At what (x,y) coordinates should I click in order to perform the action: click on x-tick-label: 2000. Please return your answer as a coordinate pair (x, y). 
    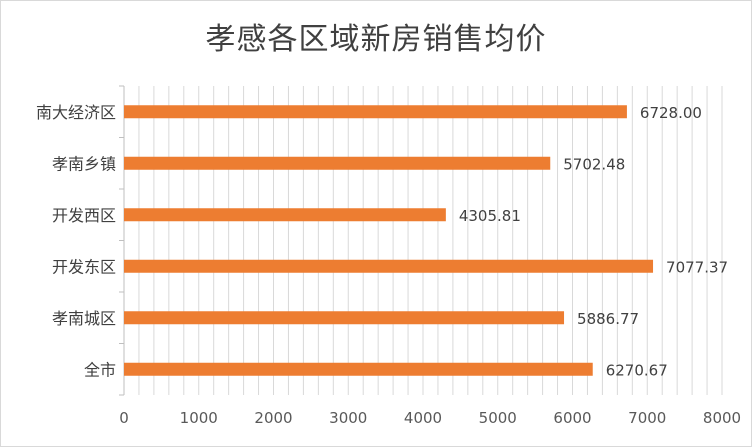
    Looking at the image, I should click on (273, 418).